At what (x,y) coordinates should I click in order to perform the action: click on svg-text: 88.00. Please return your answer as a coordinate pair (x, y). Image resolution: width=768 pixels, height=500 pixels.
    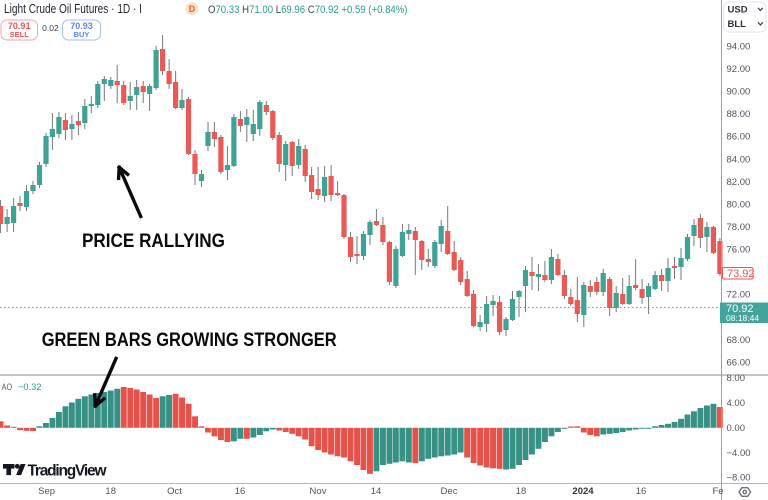
    Looking at the image, I should click on (739, 114).